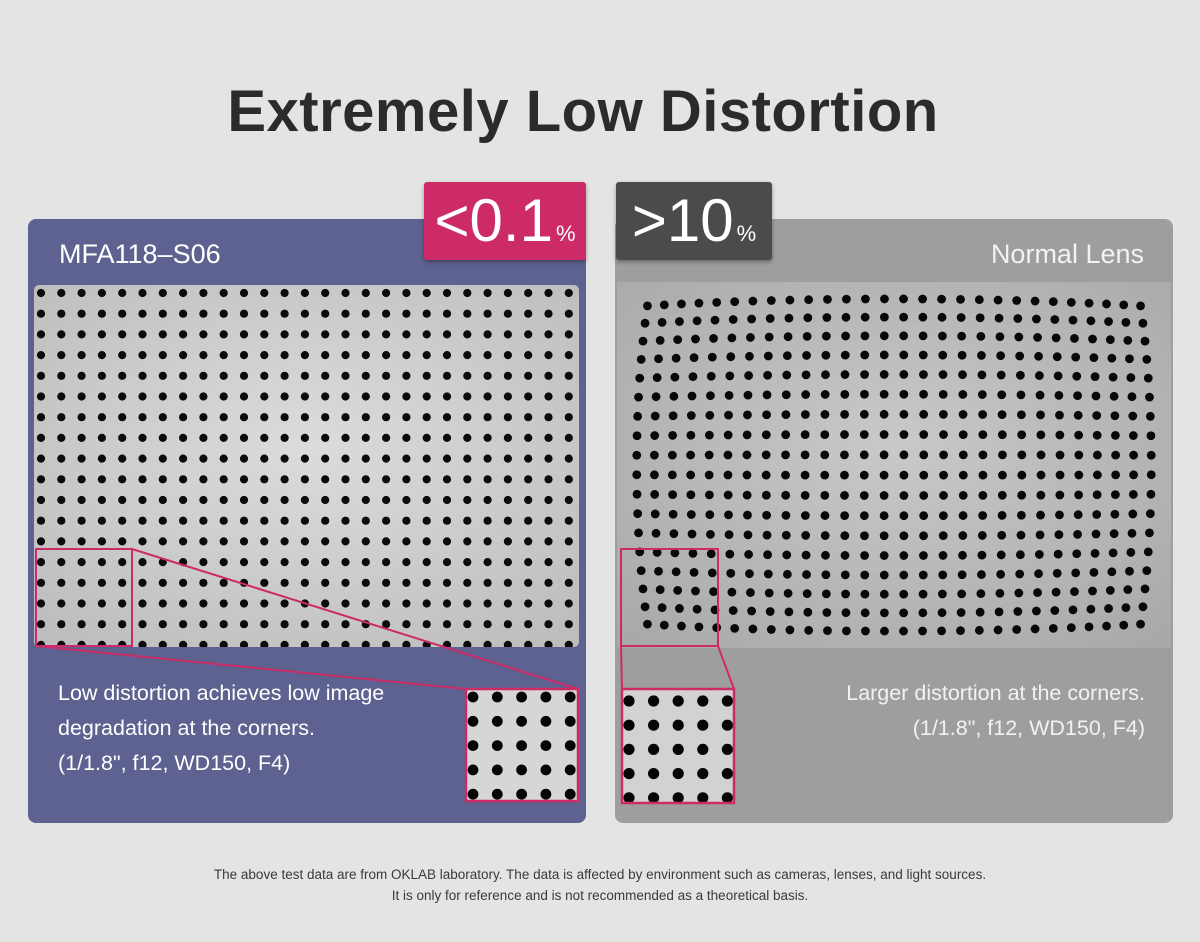 The image size is (1200, 942). Describe the element at coordinates (221, 693) in the screenshot. I see `description-line: Low distortion achieves low image` at that location.